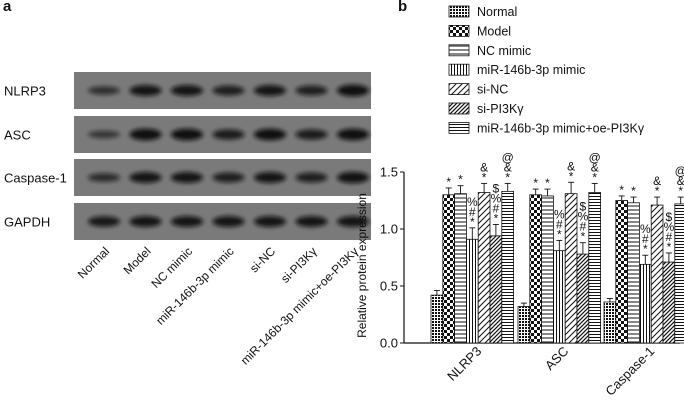 This screenshot has width=684, height=405. What do you see at coordinates (679, 273) in the screenshot?
I see `bar-caspase-1-mir-146b-3p-mimic-oe-pi3k` at bounding box center [679, 273].